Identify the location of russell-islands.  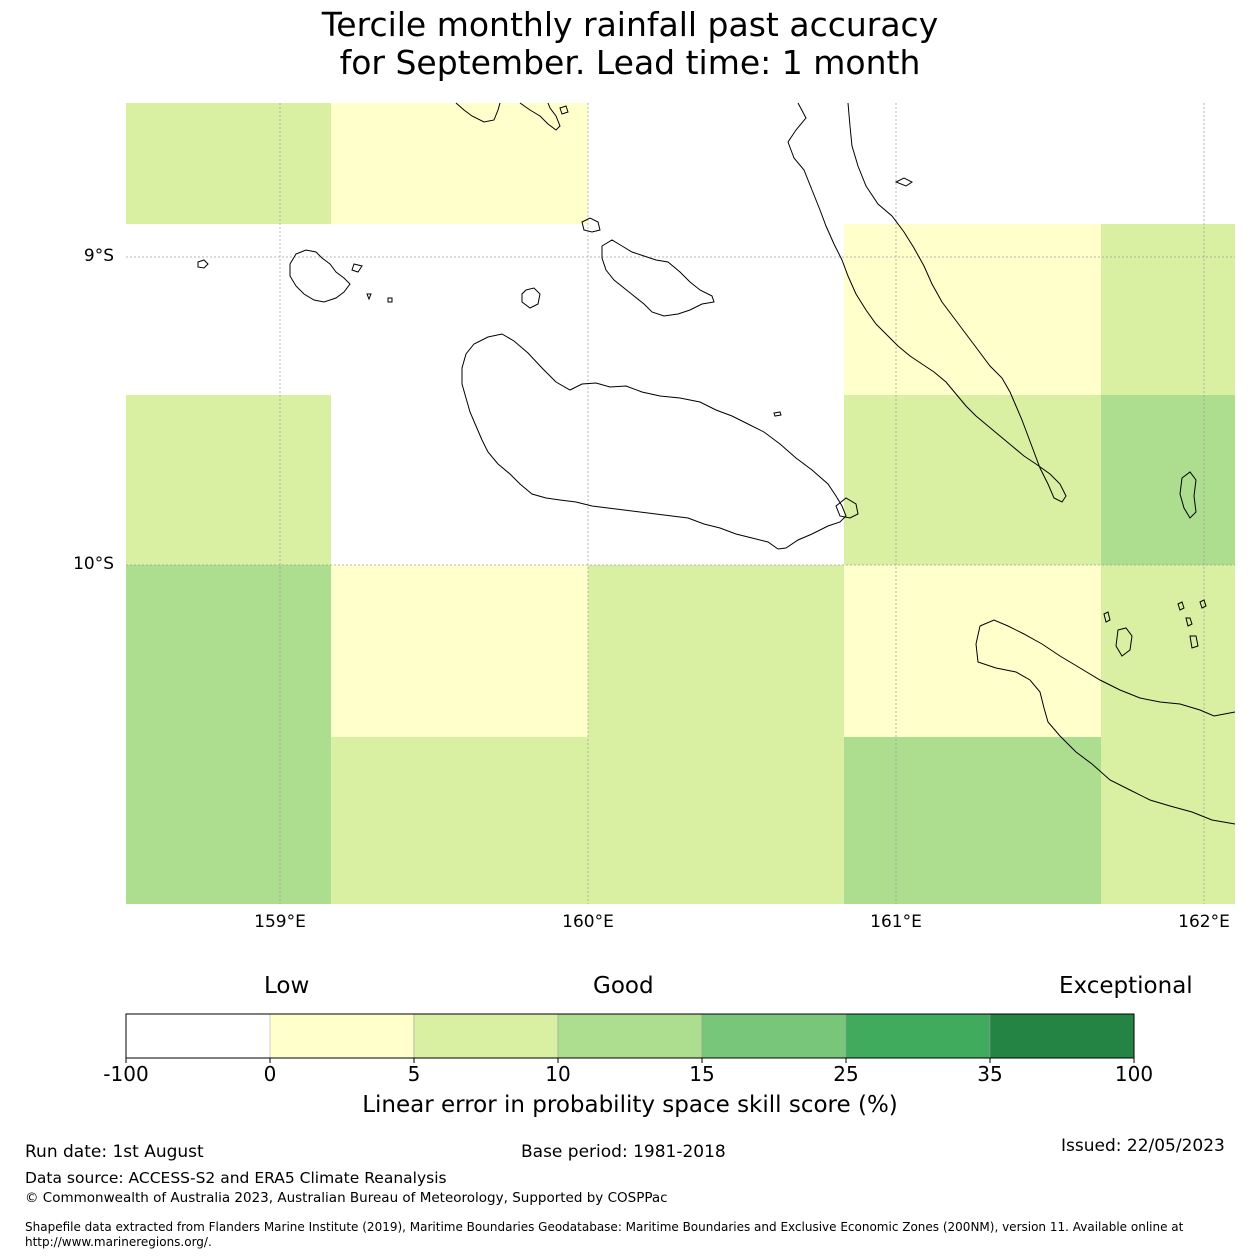
(320, 276).